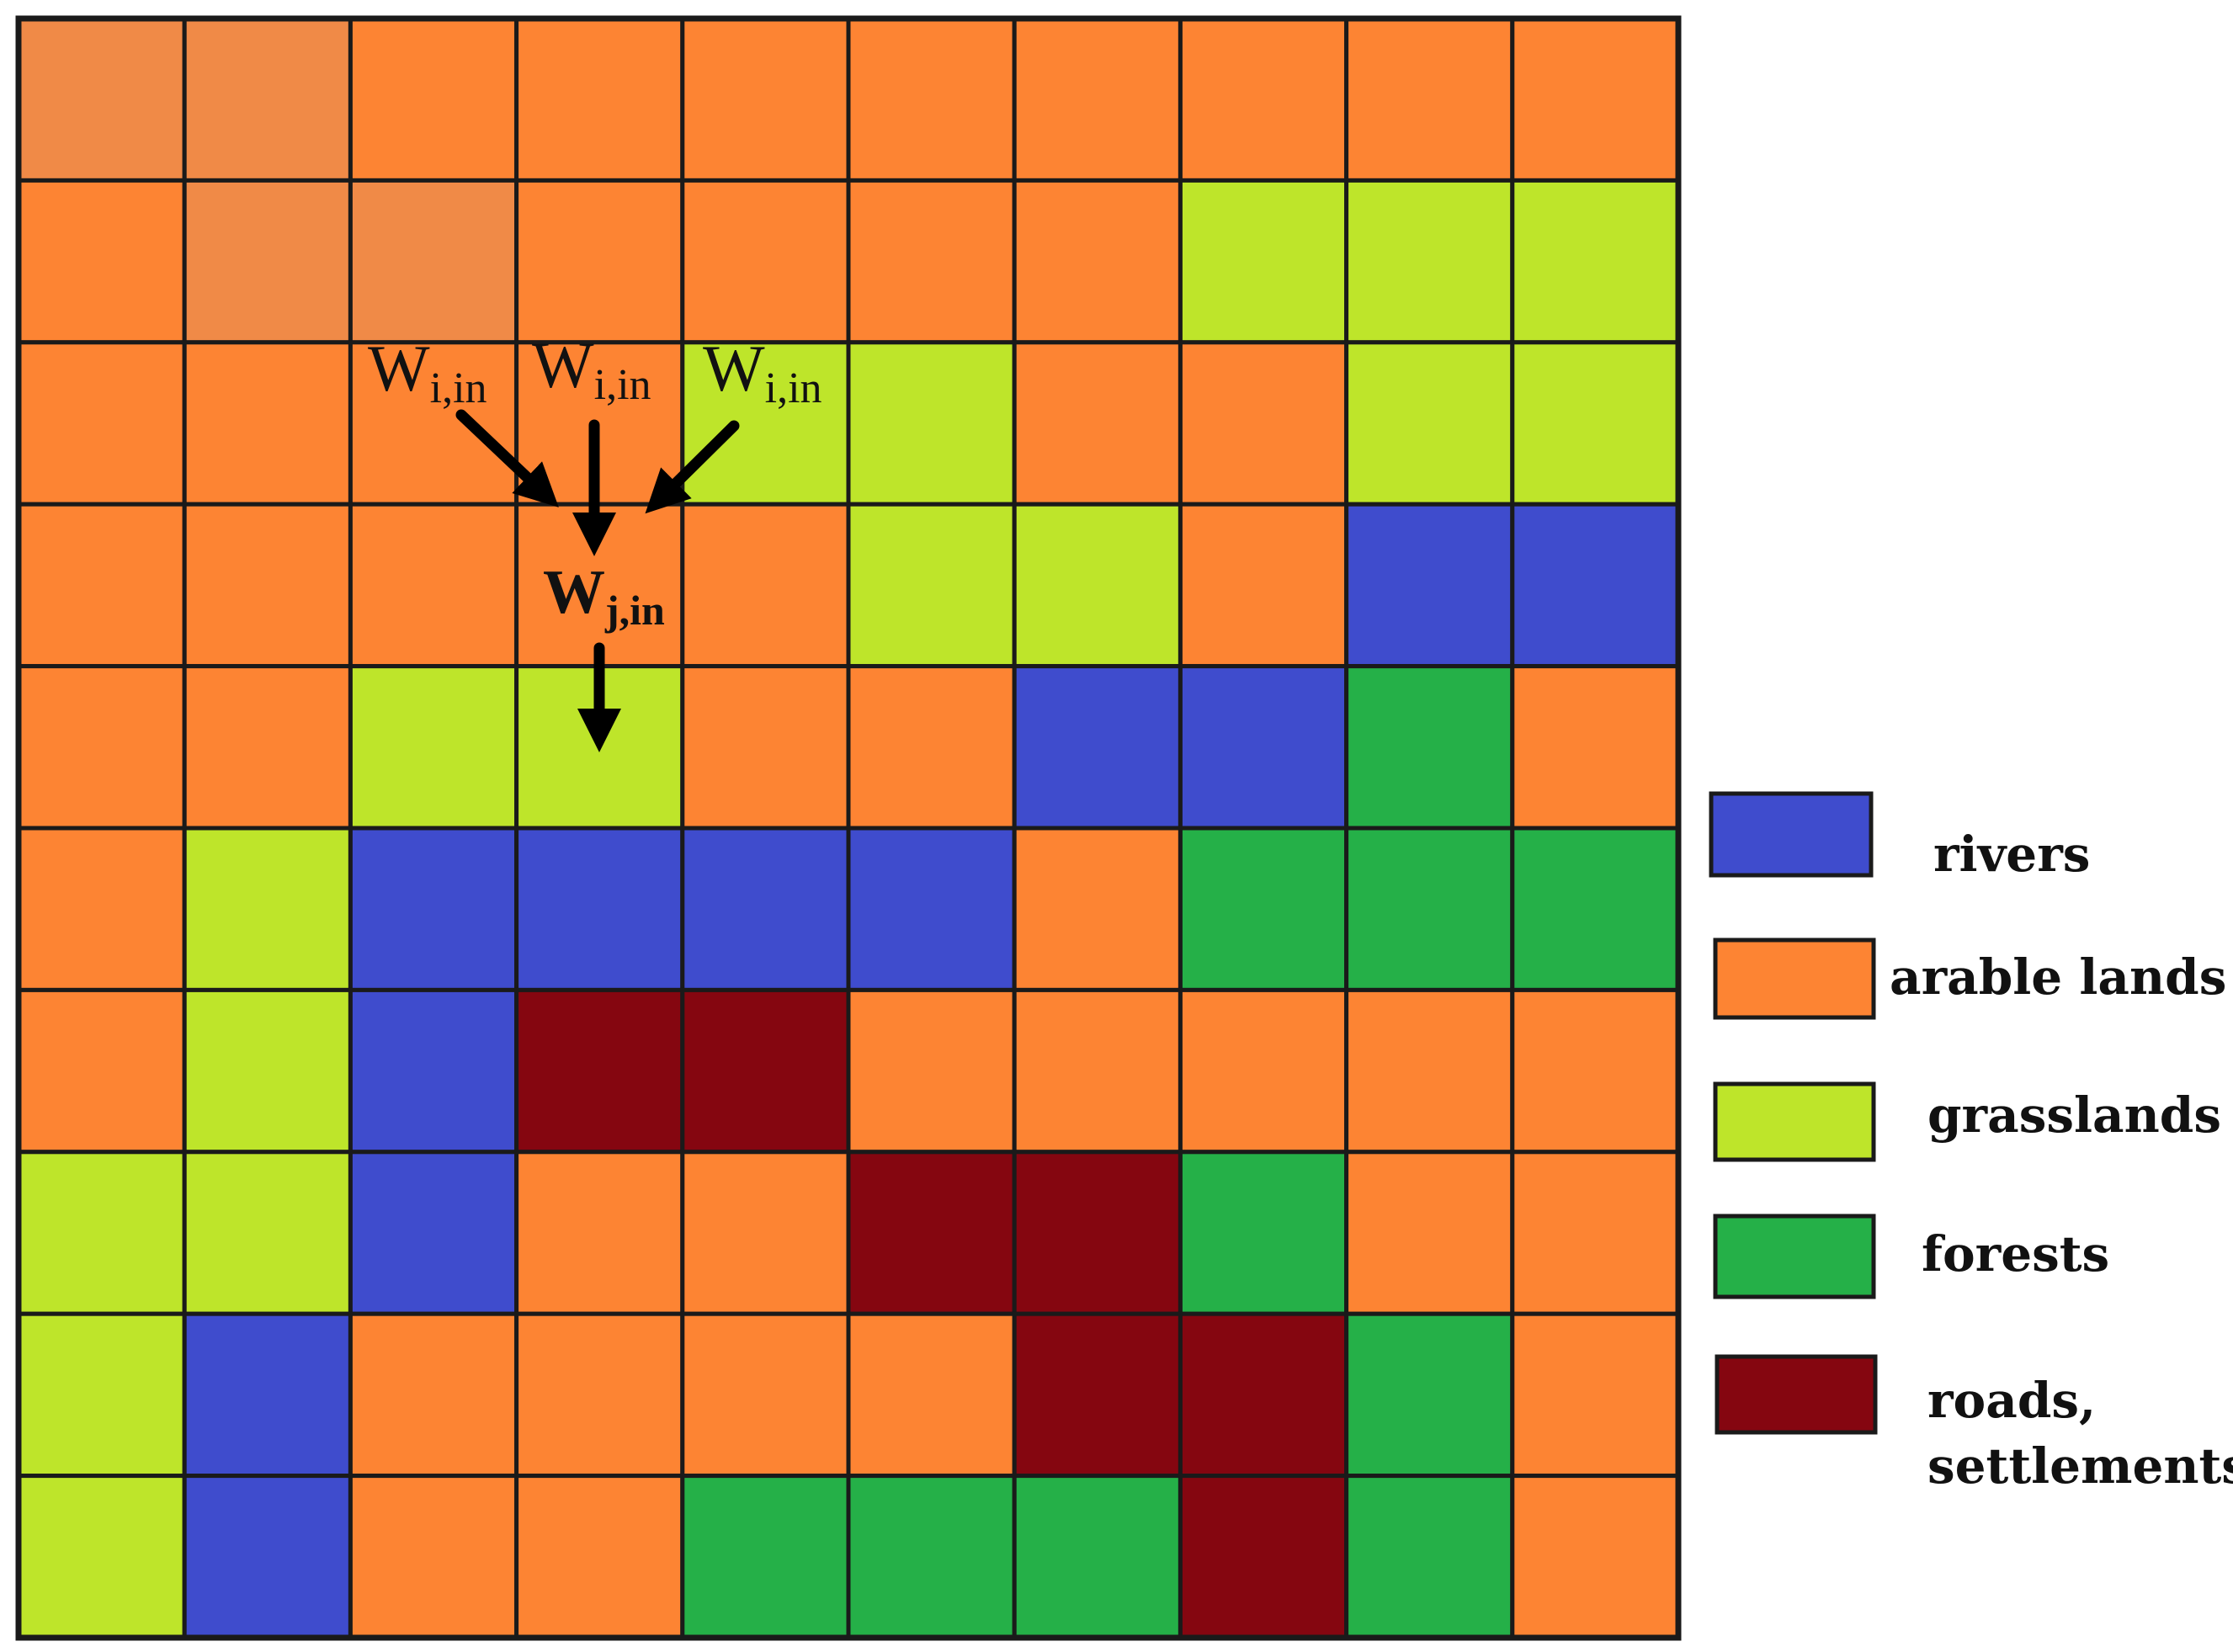  Describe the element at coordinates (692, 467) in the screenshot. I see `inflow-arrow-right` at that location.